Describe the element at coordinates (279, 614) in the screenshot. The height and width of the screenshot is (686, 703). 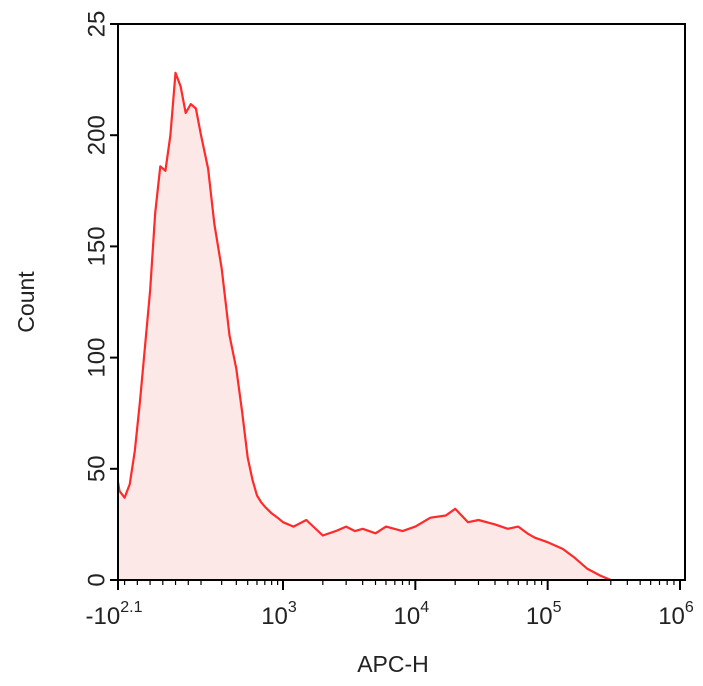
I see `x-tick-label: 10³` at that location.